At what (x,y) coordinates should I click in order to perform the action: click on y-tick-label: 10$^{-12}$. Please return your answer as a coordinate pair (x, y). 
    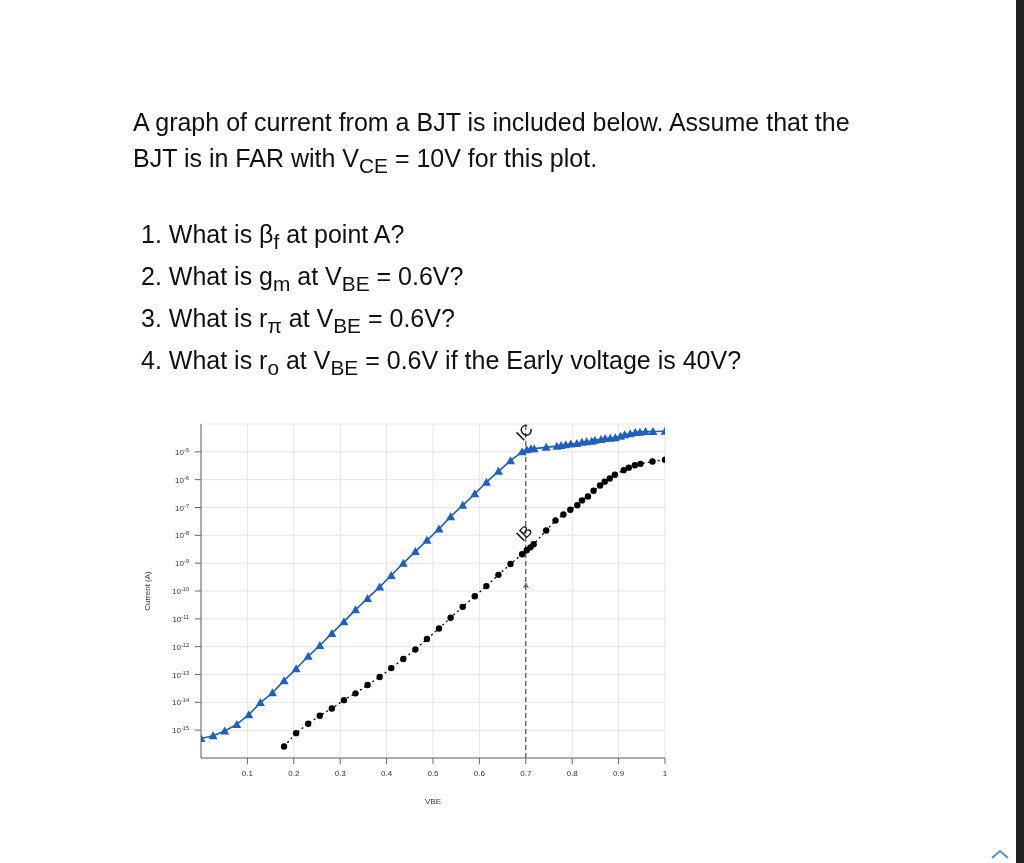
    Looking at the image, I should click on (180, 646).